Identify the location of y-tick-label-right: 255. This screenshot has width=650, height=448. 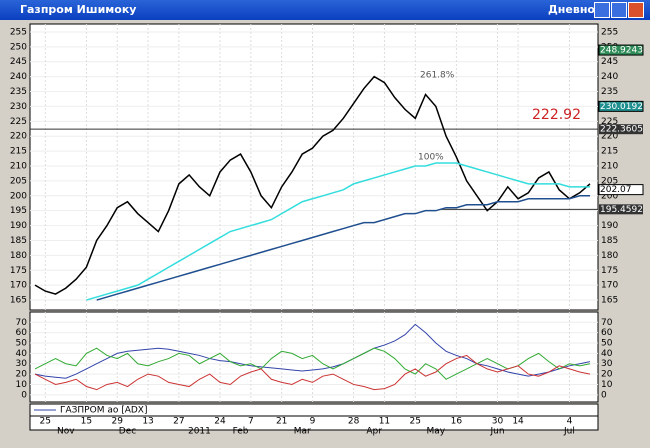
(609, 32).